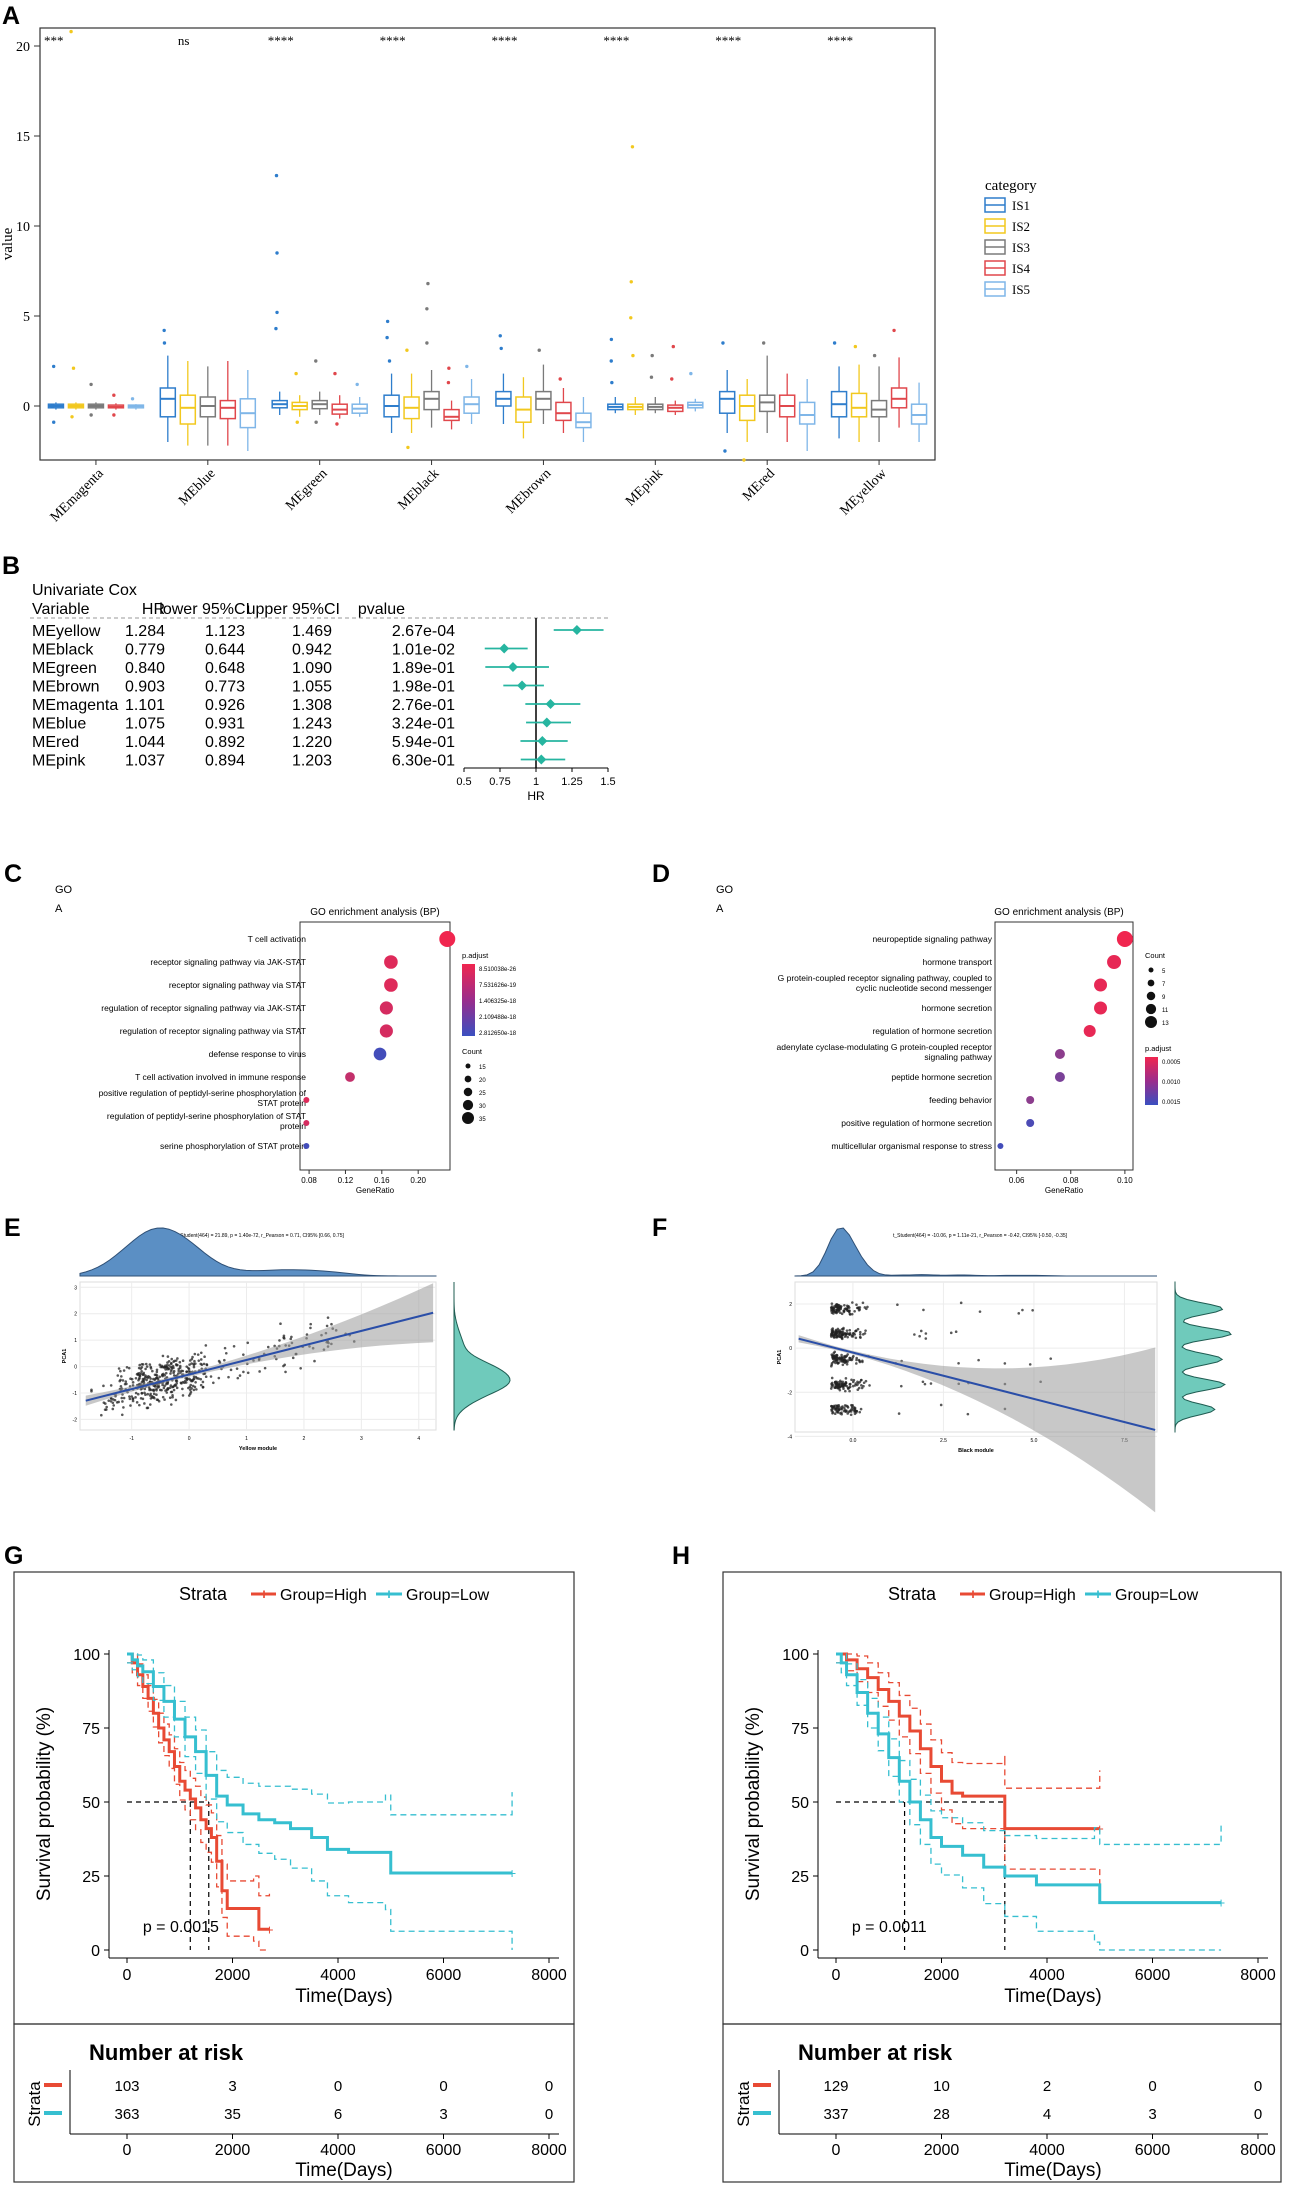 This screenshot has height=2186, width=1291. Describe the element at coordinates (127, 1975) in the screenshot. I see `km-x-tick-label: 0` at that location.